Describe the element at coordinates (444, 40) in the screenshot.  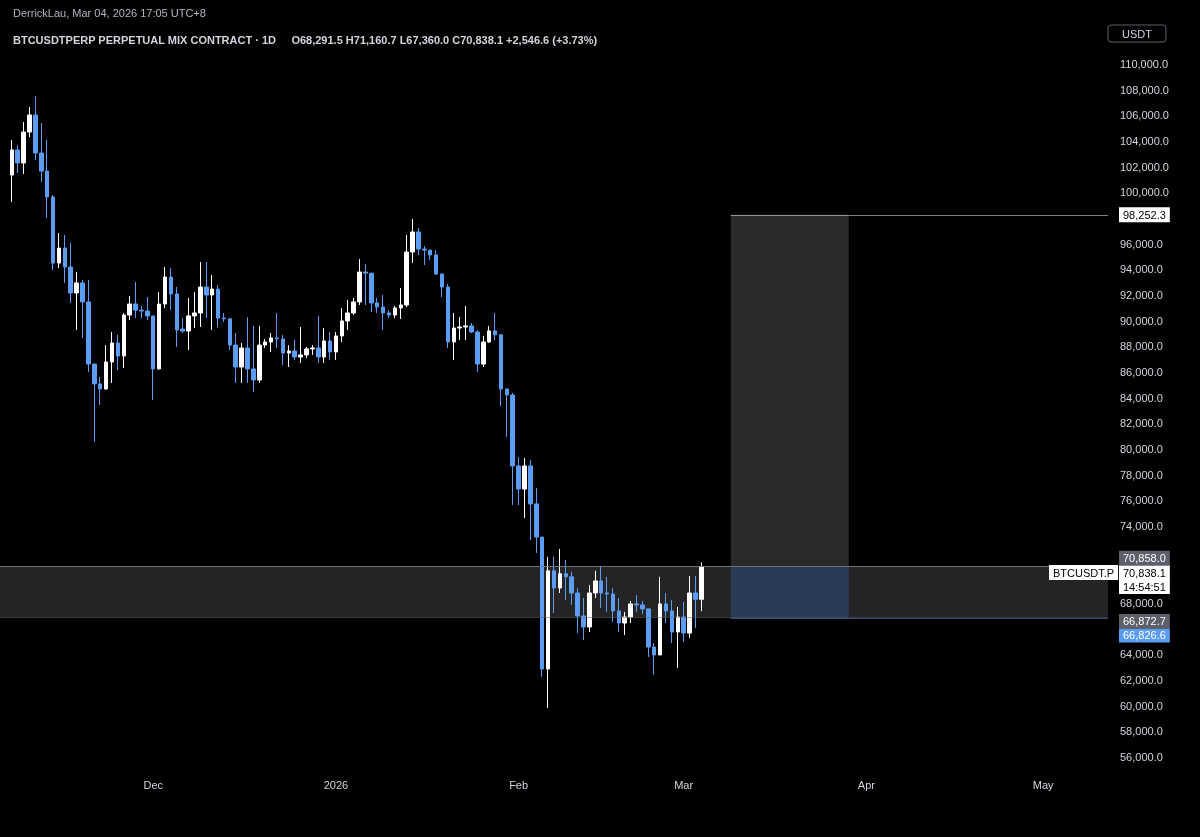
I see `chart-subtitle: O68,291.5 H71,160.7 L67,360.0 C70,838.1 +2,546.6 (+3.73%)` at that location.